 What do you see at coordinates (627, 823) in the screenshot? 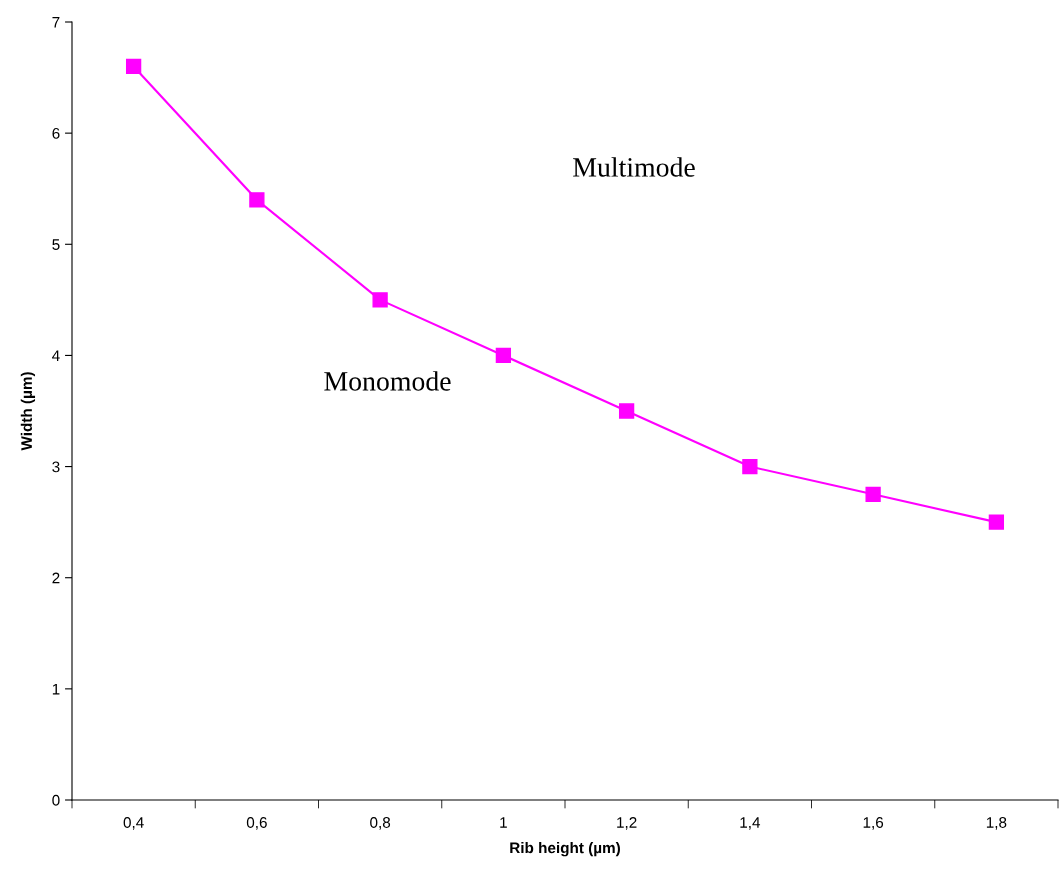
I see `x-tick-label: 1,2` at bounding box center [627, 823].